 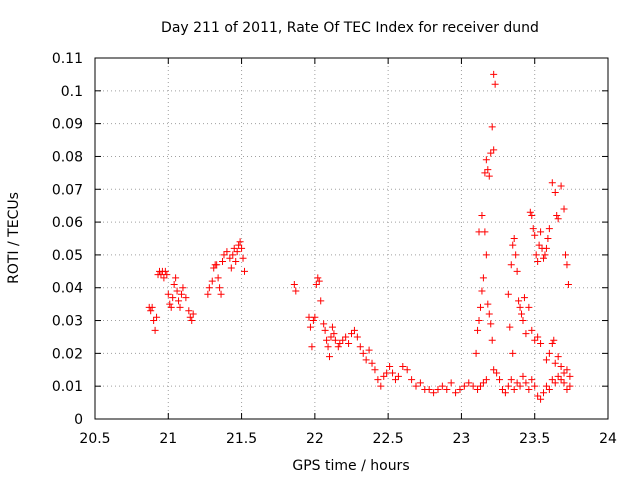 What do you see at coordinates (72, 92) in the screenshot?
I see `y-tick-label: 0.1` at bounding box center [72, 92].